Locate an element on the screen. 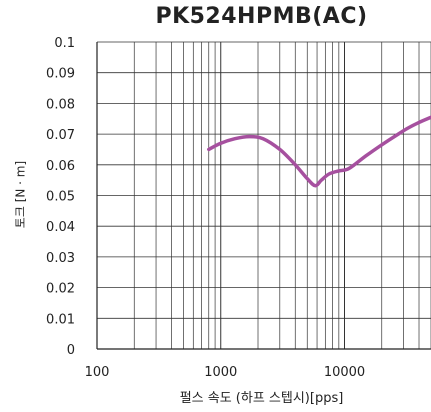 The height and width of the screenshot is (412, 431). y-tick-label: 0.05 is located at coordinates (60, 197).